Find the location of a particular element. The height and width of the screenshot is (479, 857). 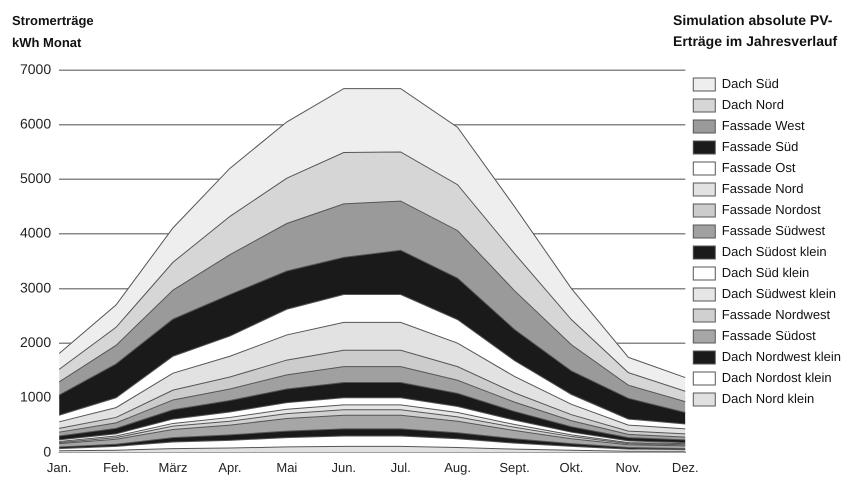

y-tick-label: 2000 is located at coordinates (36, 342).